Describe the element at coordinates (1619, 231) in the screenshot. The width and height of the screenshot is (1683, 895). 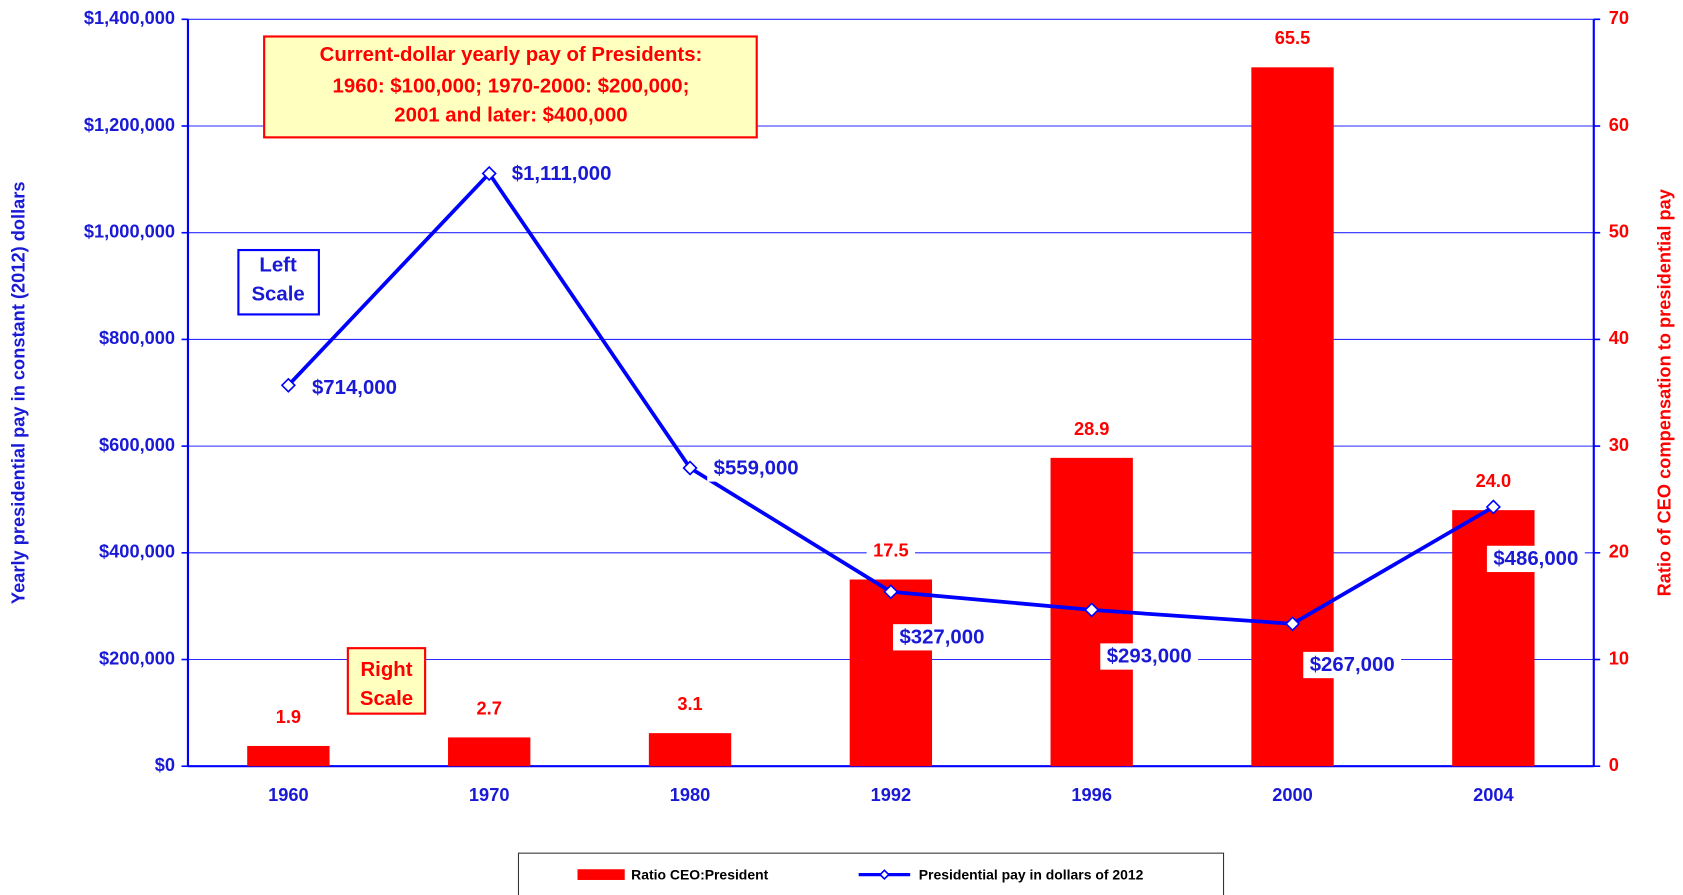
I see `y2-tick-label: 50` at that location.